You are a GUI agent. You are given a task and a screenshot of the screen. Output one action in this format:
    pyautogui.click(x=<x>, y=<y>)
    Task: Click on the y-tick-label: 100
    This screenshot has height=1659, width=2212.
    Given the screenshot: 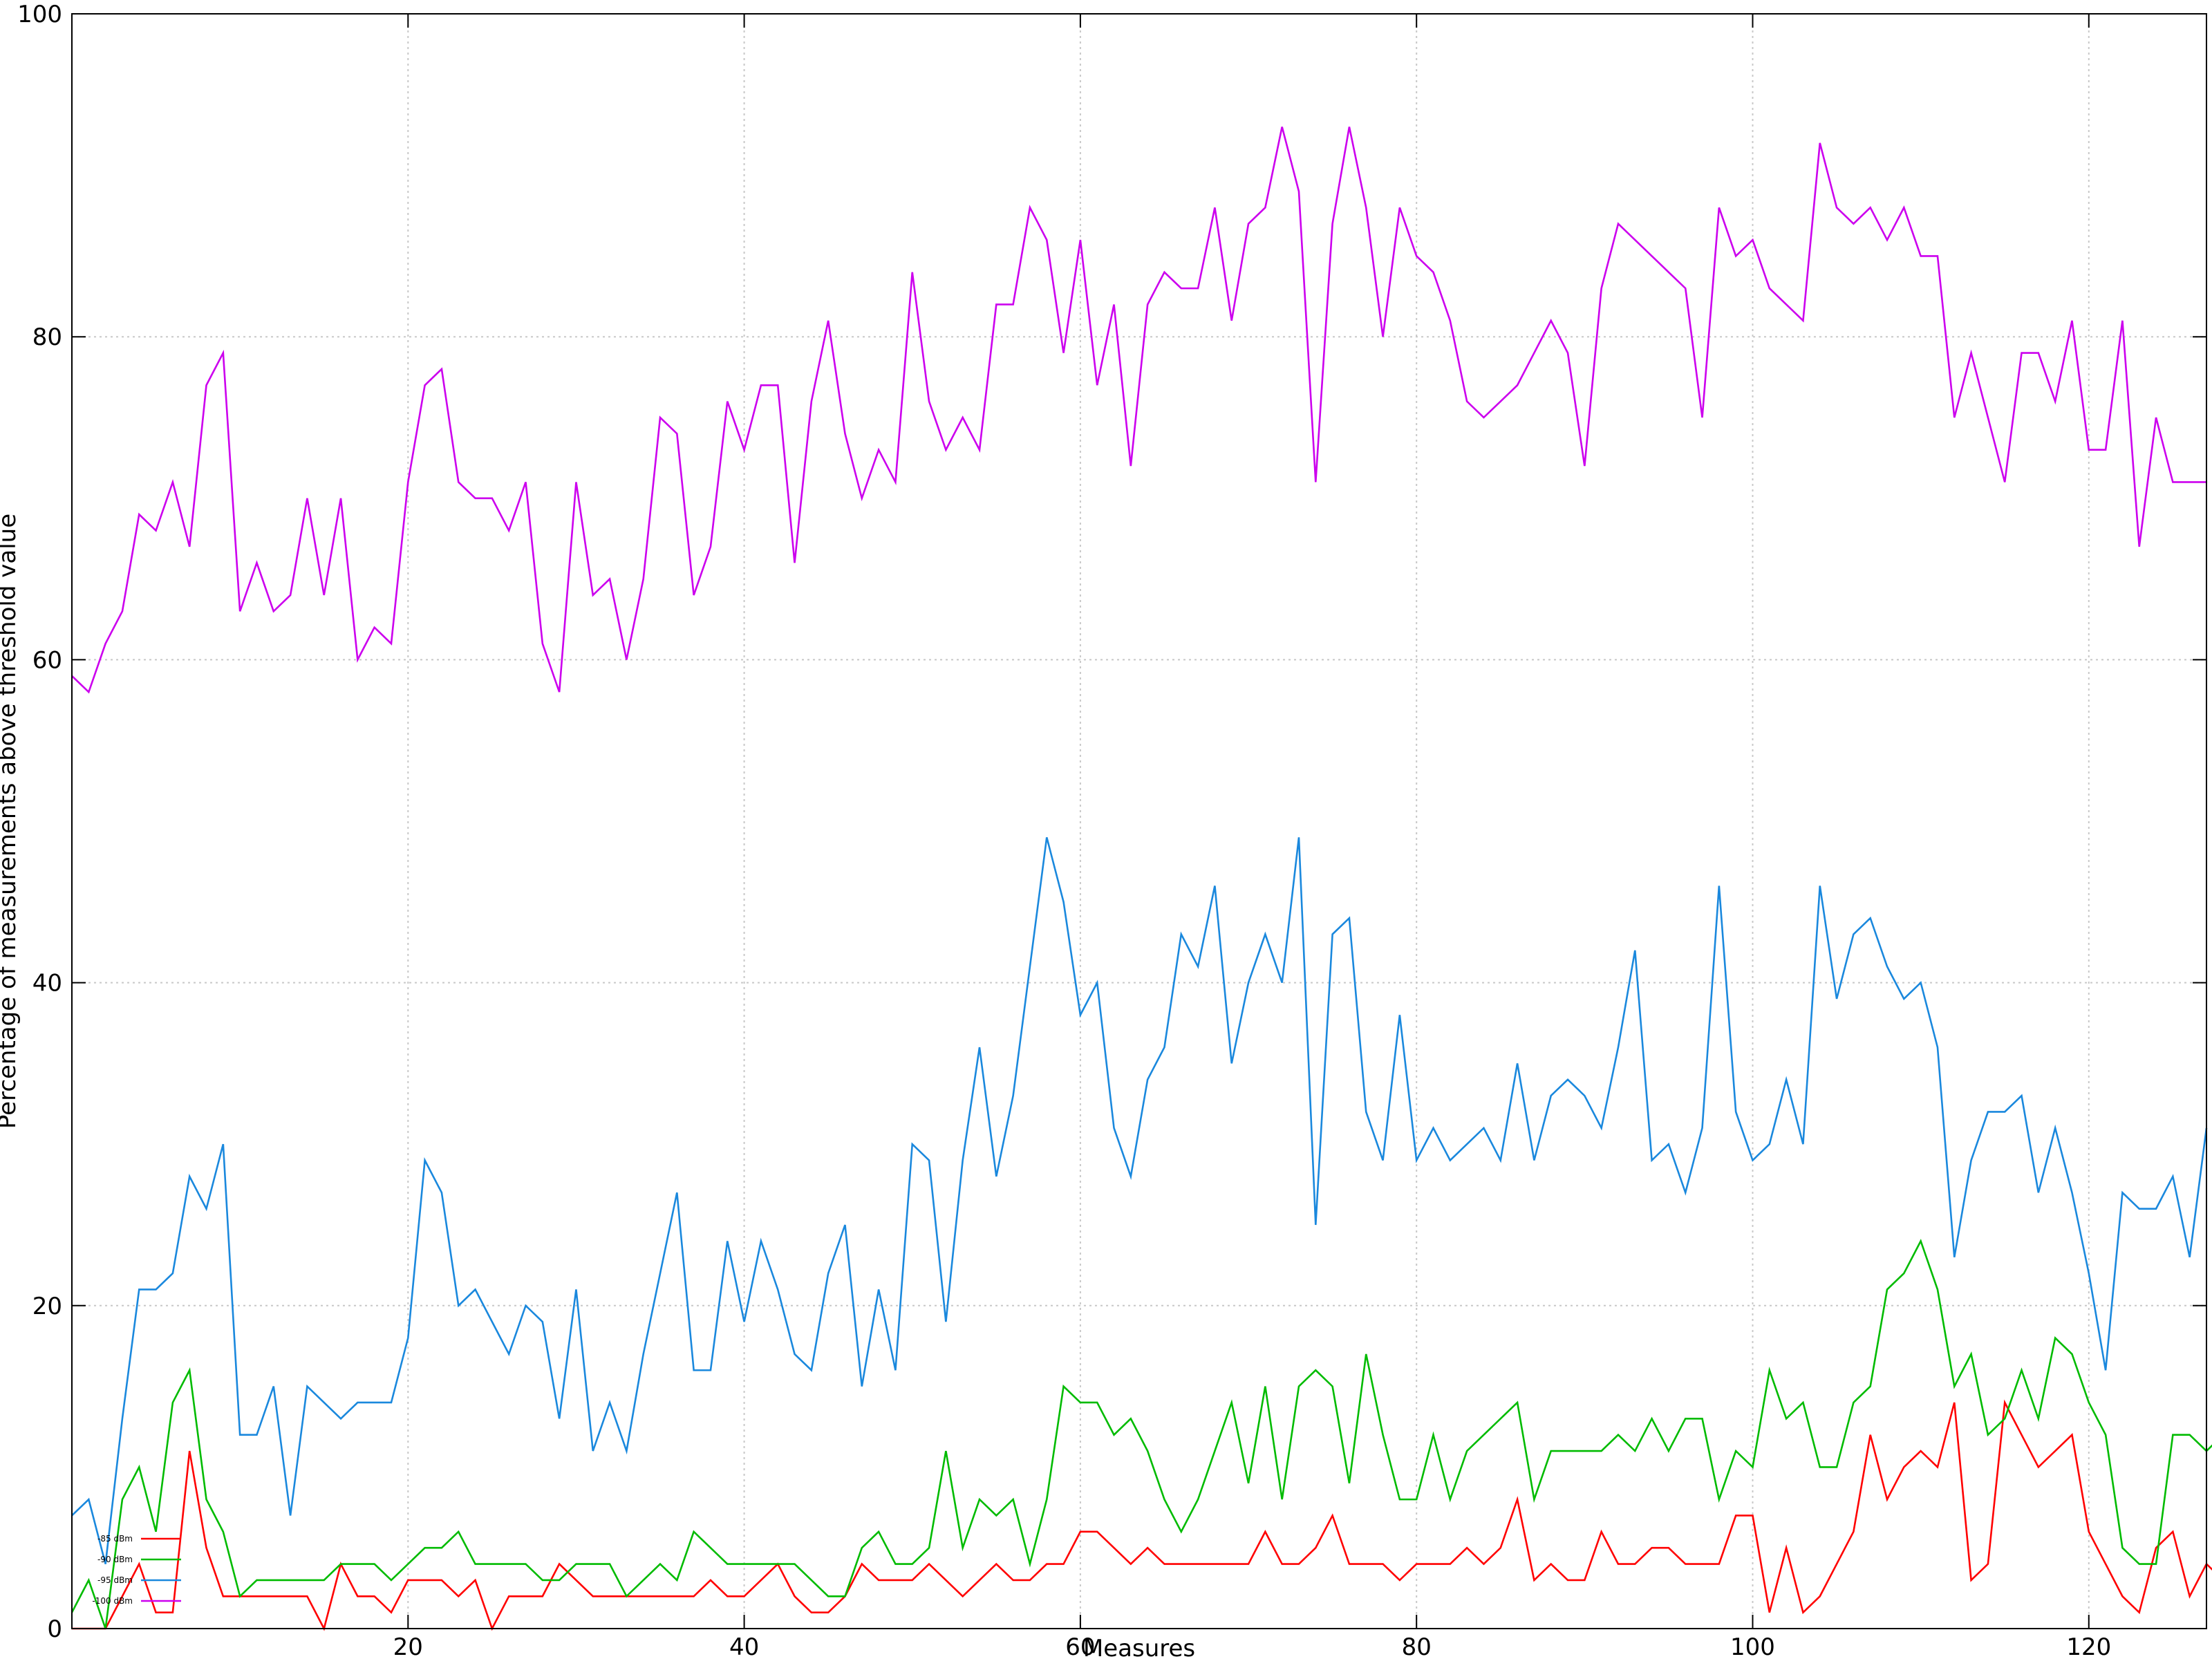 What is the action you would take?
    pyautogui.click(x=40, y=14)
    